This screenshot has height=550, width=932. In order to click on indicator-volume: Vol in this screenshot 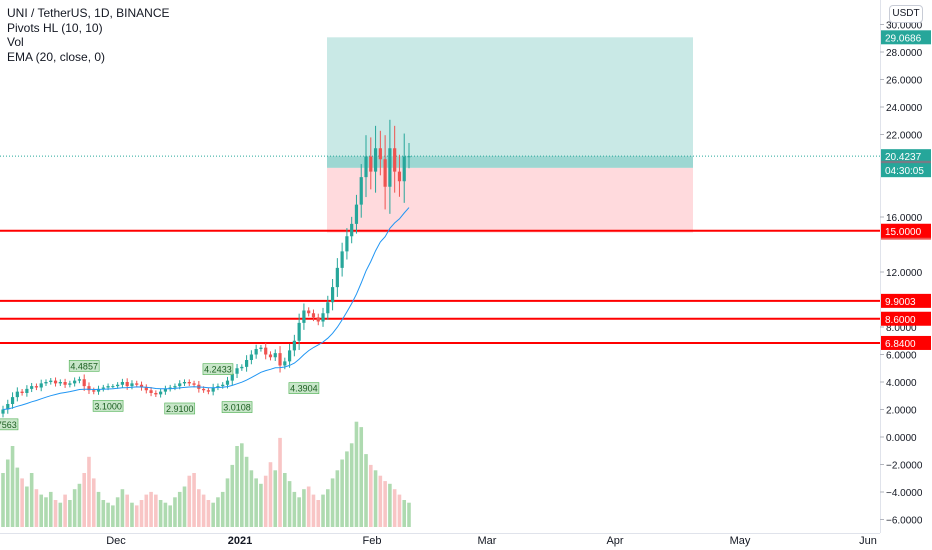, I will do `click(15, 42)`.